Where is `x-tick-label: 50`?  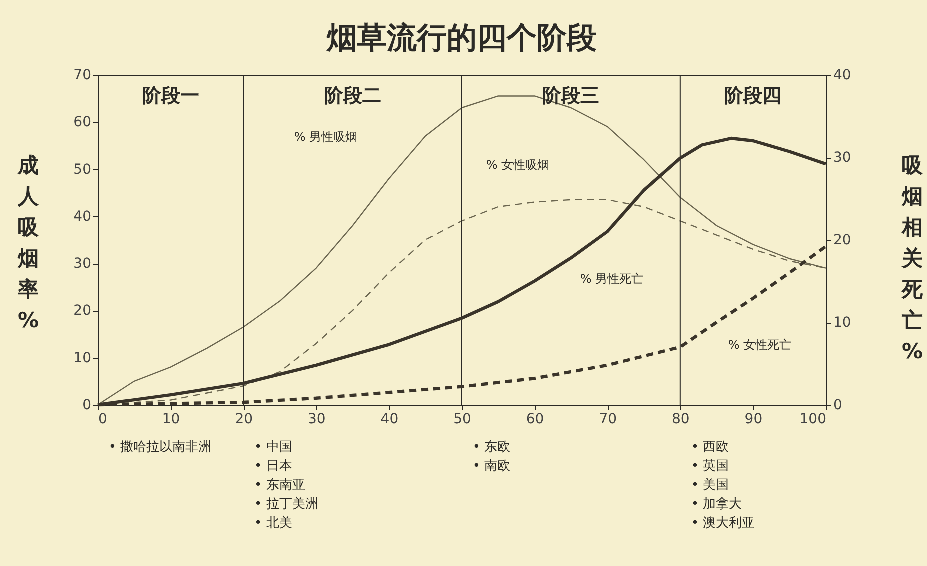 x-tick-label: 50 is located at coordinates (463, 420).